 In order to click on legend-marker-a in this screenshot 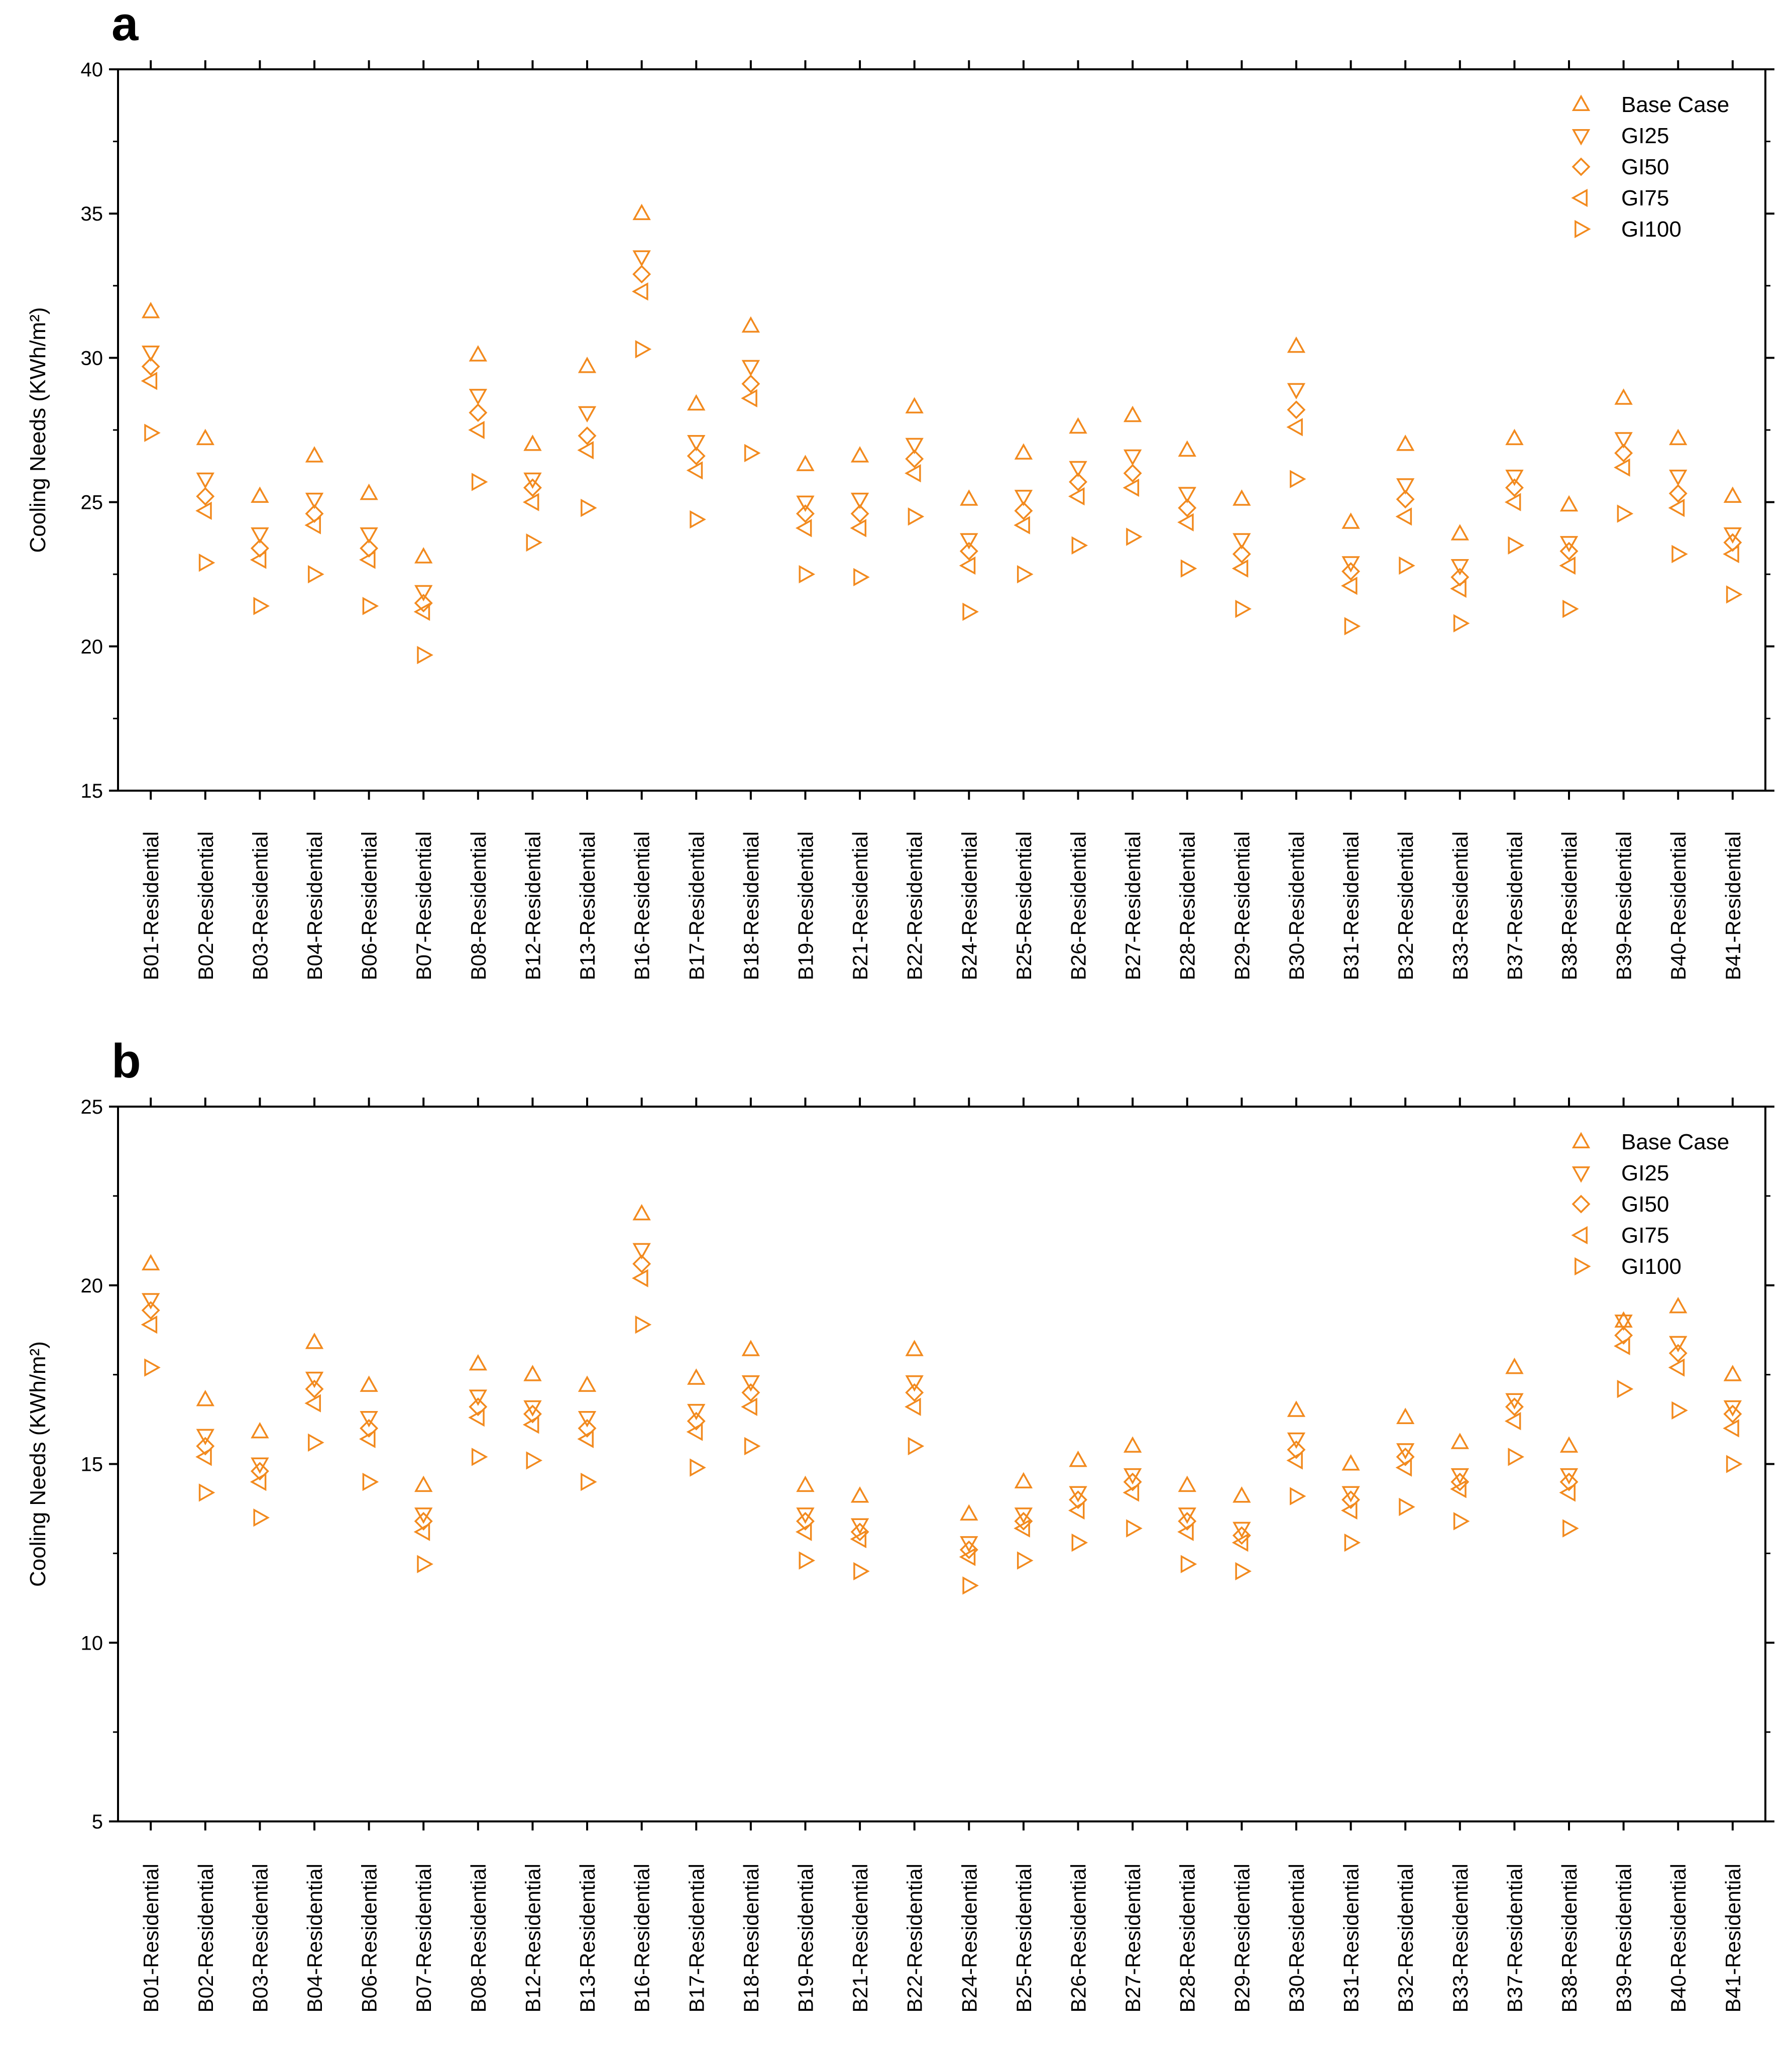, I will do `click(1583, 229)`.